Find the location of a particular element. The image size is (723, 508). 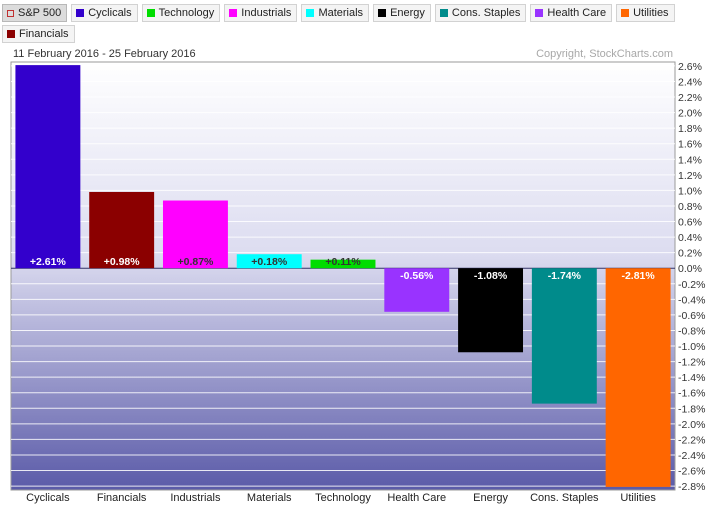

y-tick-label: 0.0% is located at coordinates (690, 269).